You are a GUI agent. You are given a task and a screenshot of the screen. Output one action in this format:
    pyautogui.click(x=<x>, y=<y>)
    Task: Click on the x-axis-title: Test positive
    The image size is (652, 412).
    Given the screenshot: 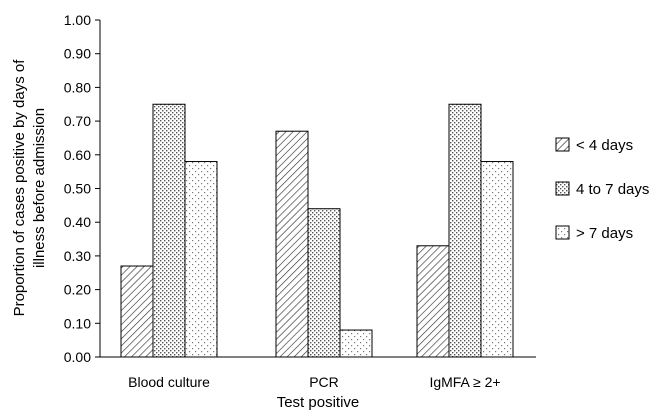 What is the action you would take?
    pyautogui.click(x=318, y=402)
    